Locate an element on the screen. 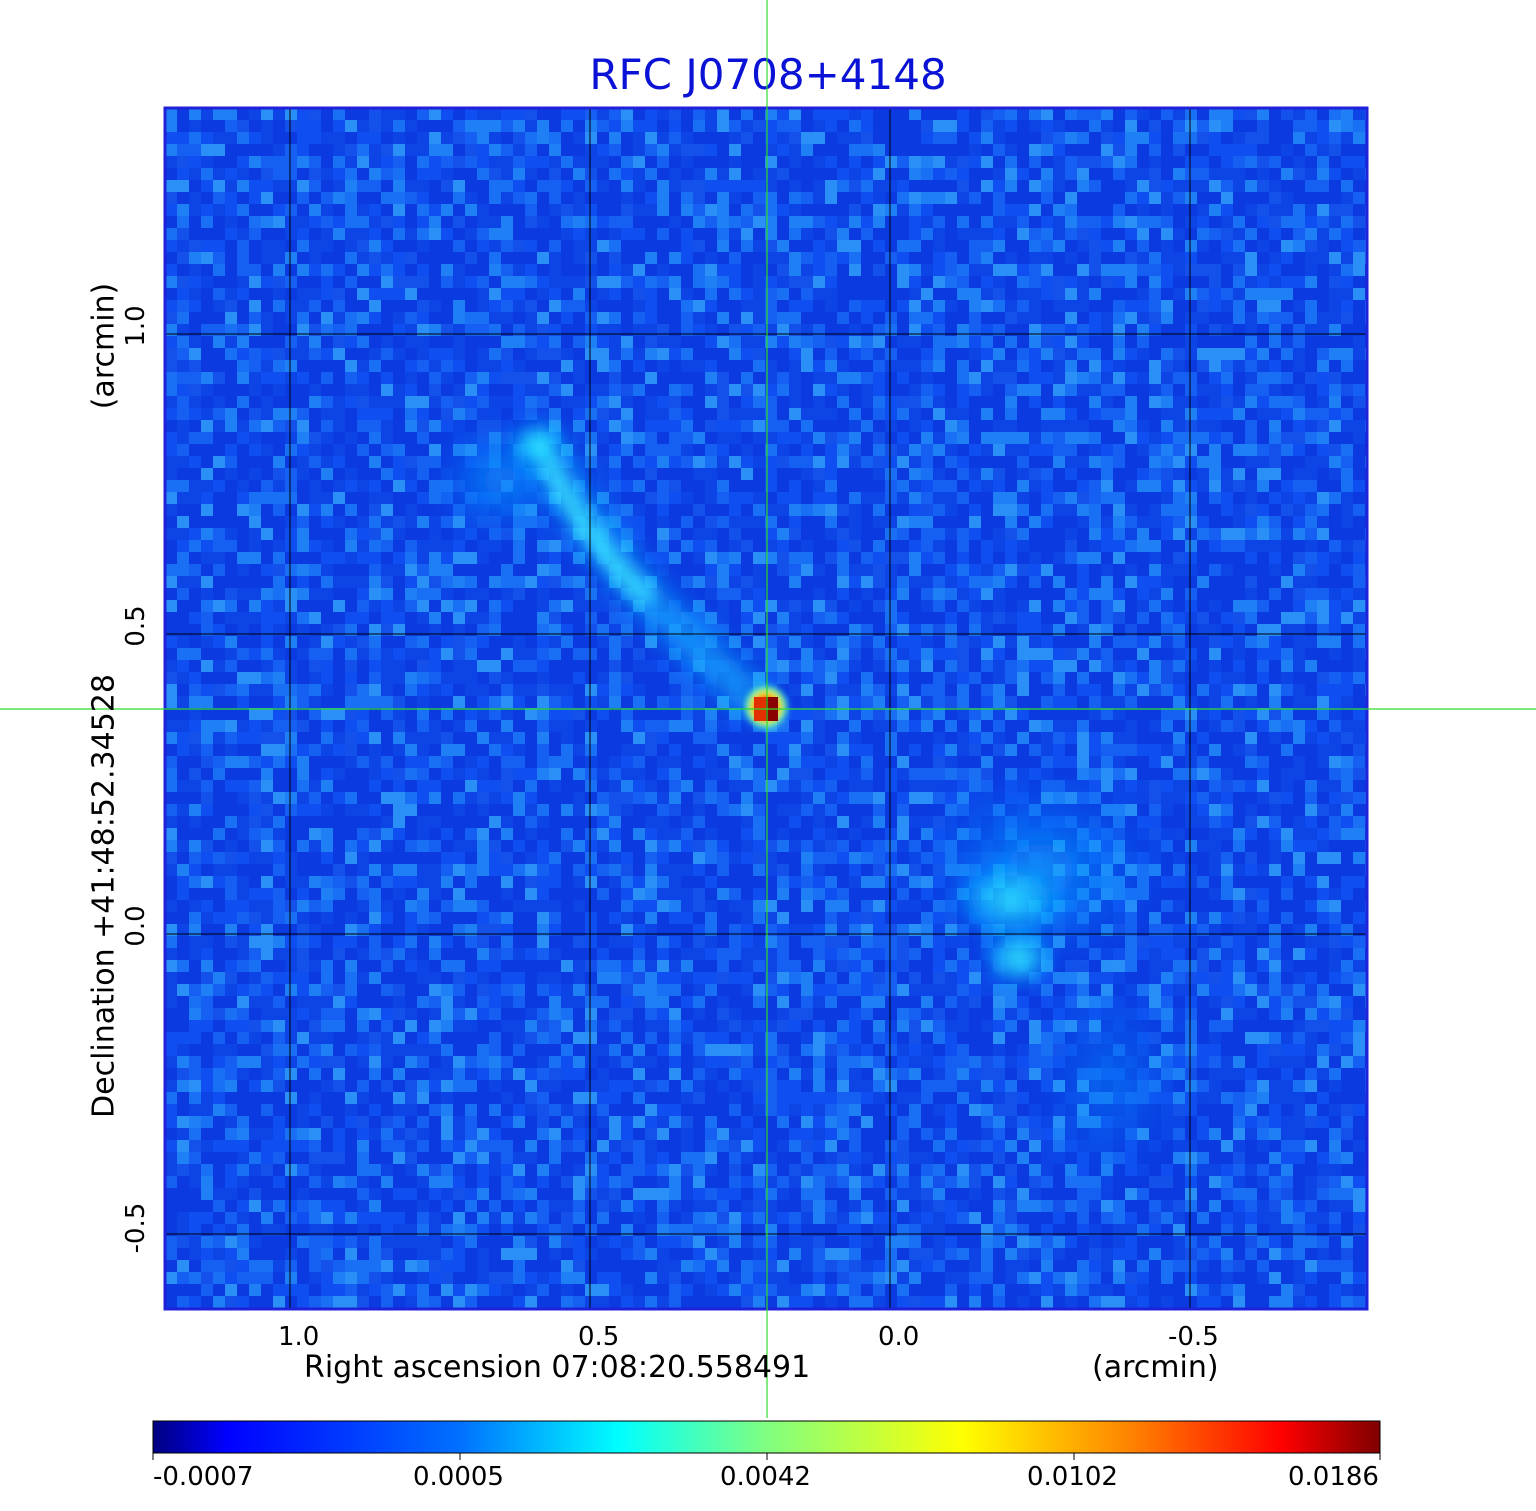 The image size is (1536, 1511). x-tick-label: 0.5 is located at coordinates (599, 1337).